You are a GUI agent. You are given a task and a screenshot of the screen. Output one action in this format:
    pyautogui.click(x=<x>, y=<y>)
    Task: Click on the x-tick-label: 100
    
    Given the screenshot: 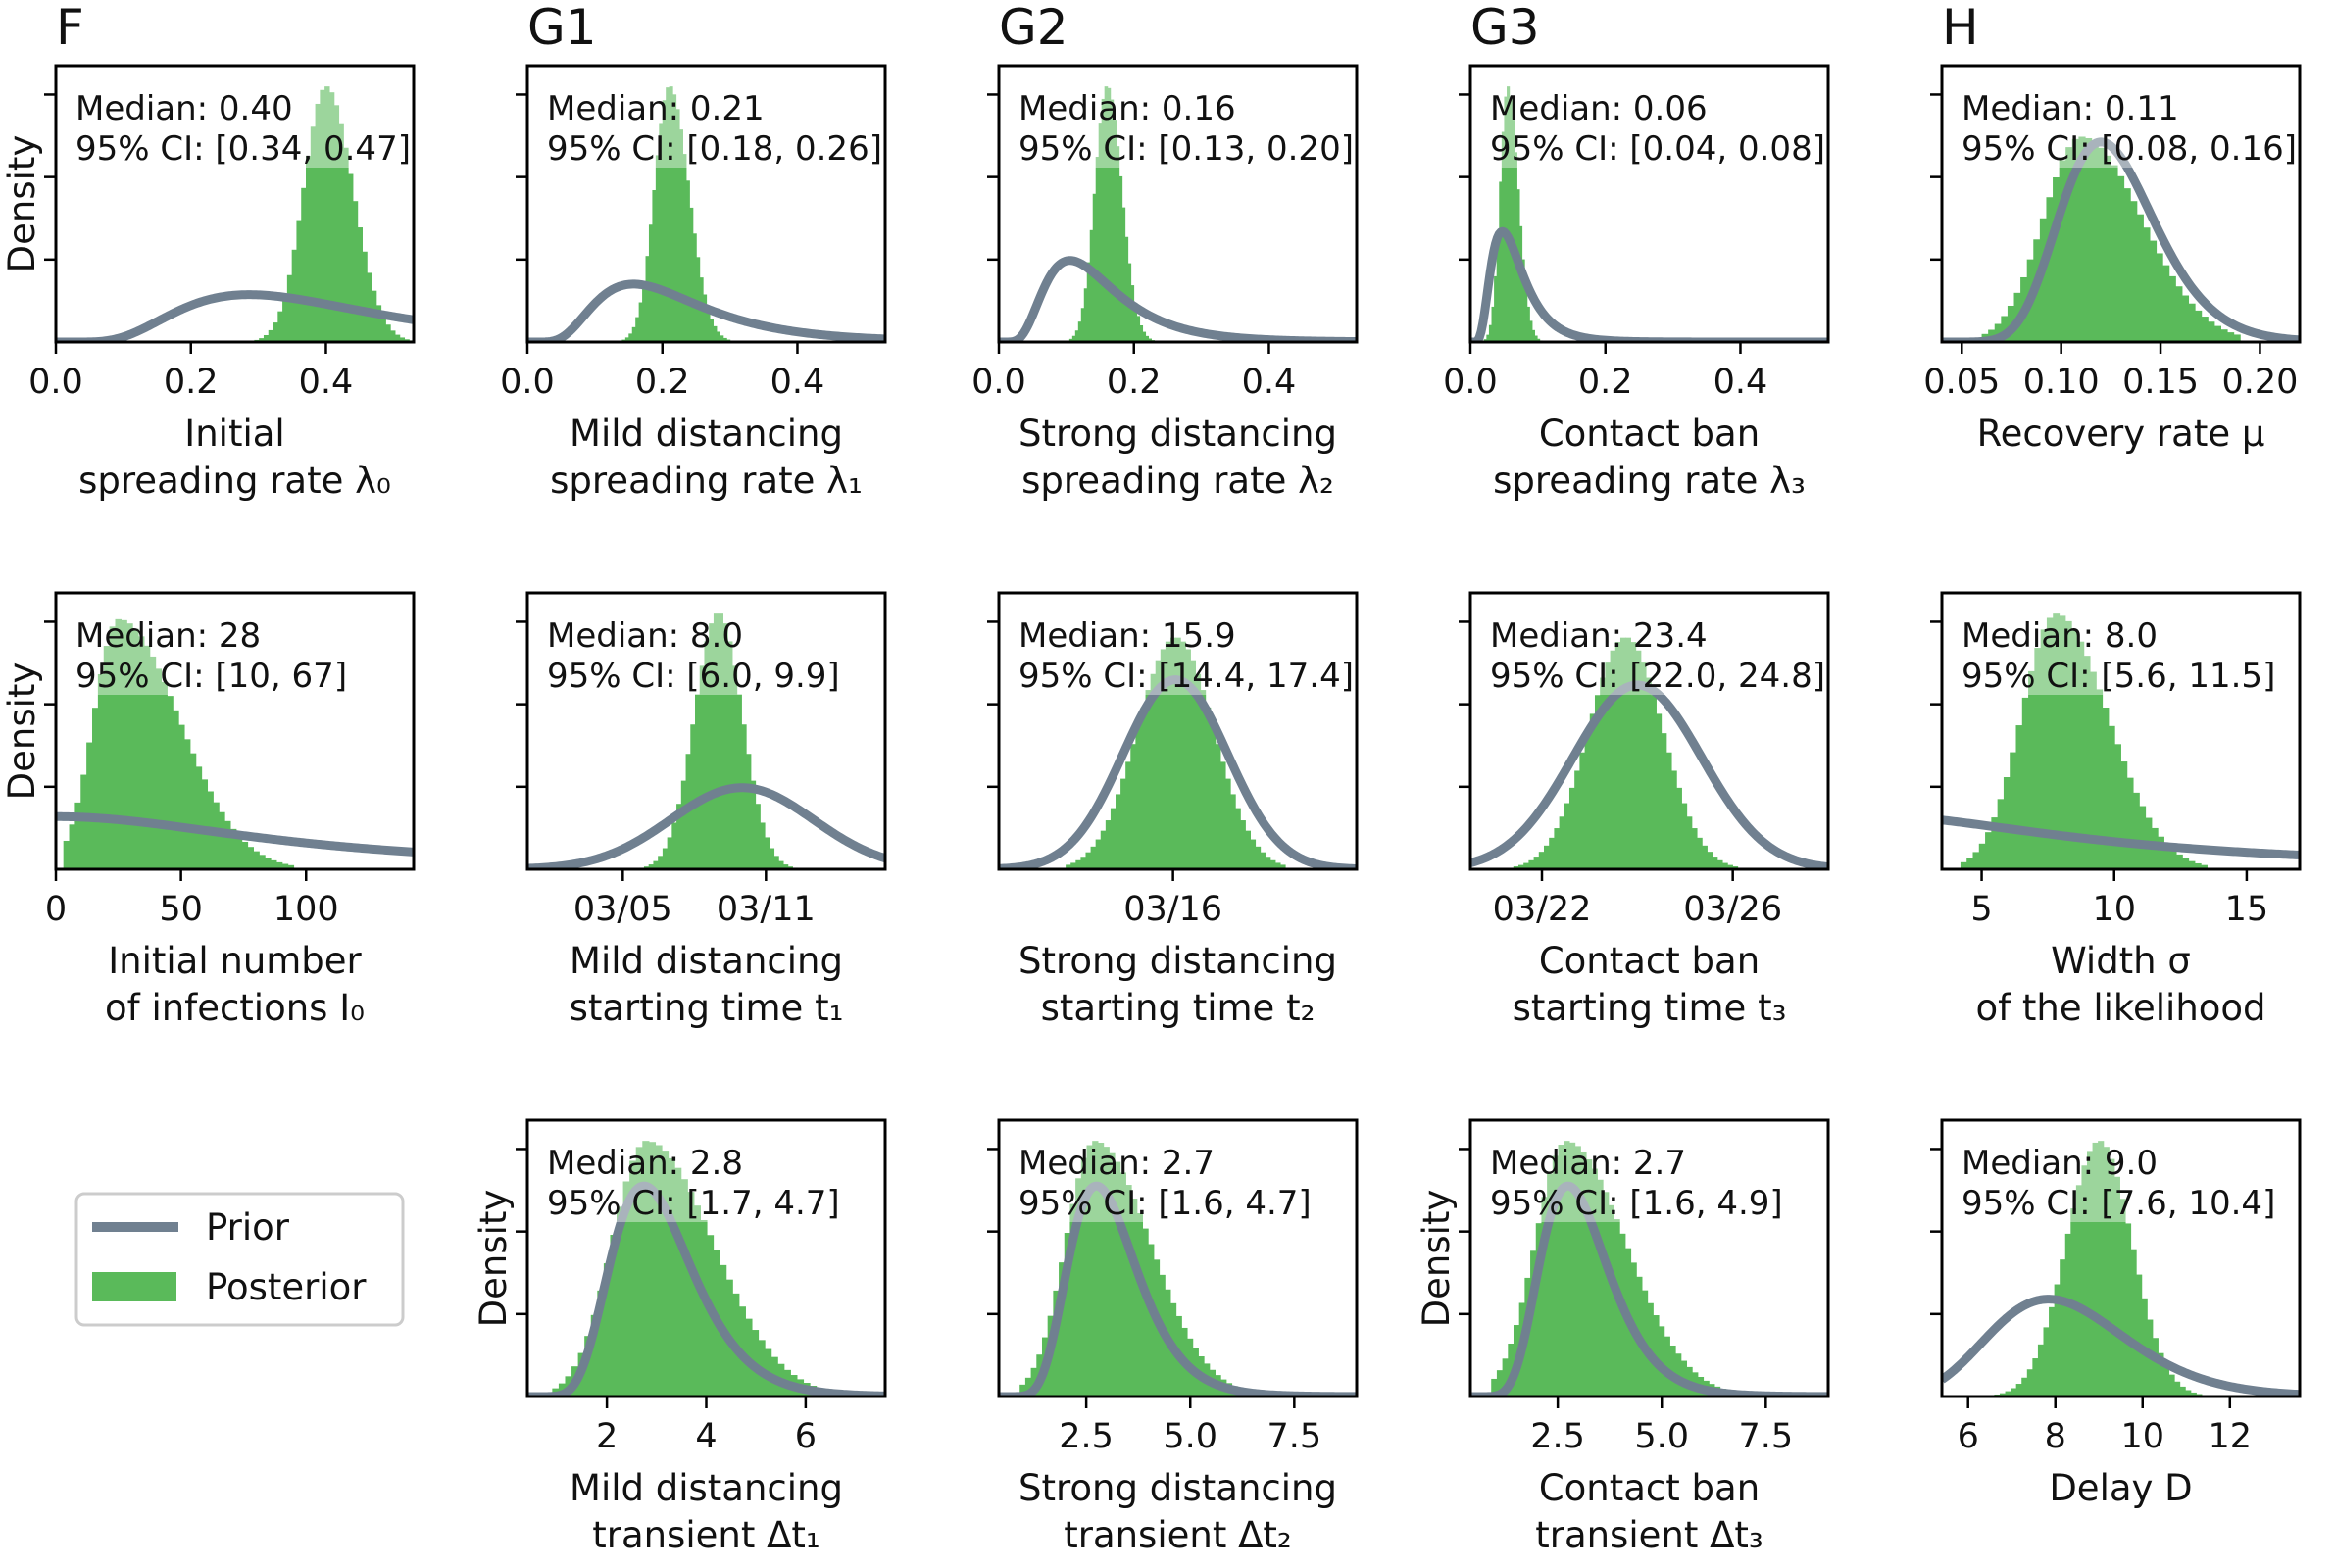 What is the action you would take?
    pyautogui.click(x=306, y=909)
    